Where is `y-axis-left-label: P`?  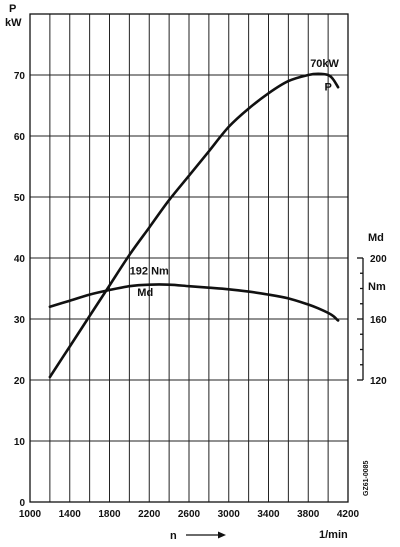 y-axis-left-label: P is located at coordinates (12, 9).